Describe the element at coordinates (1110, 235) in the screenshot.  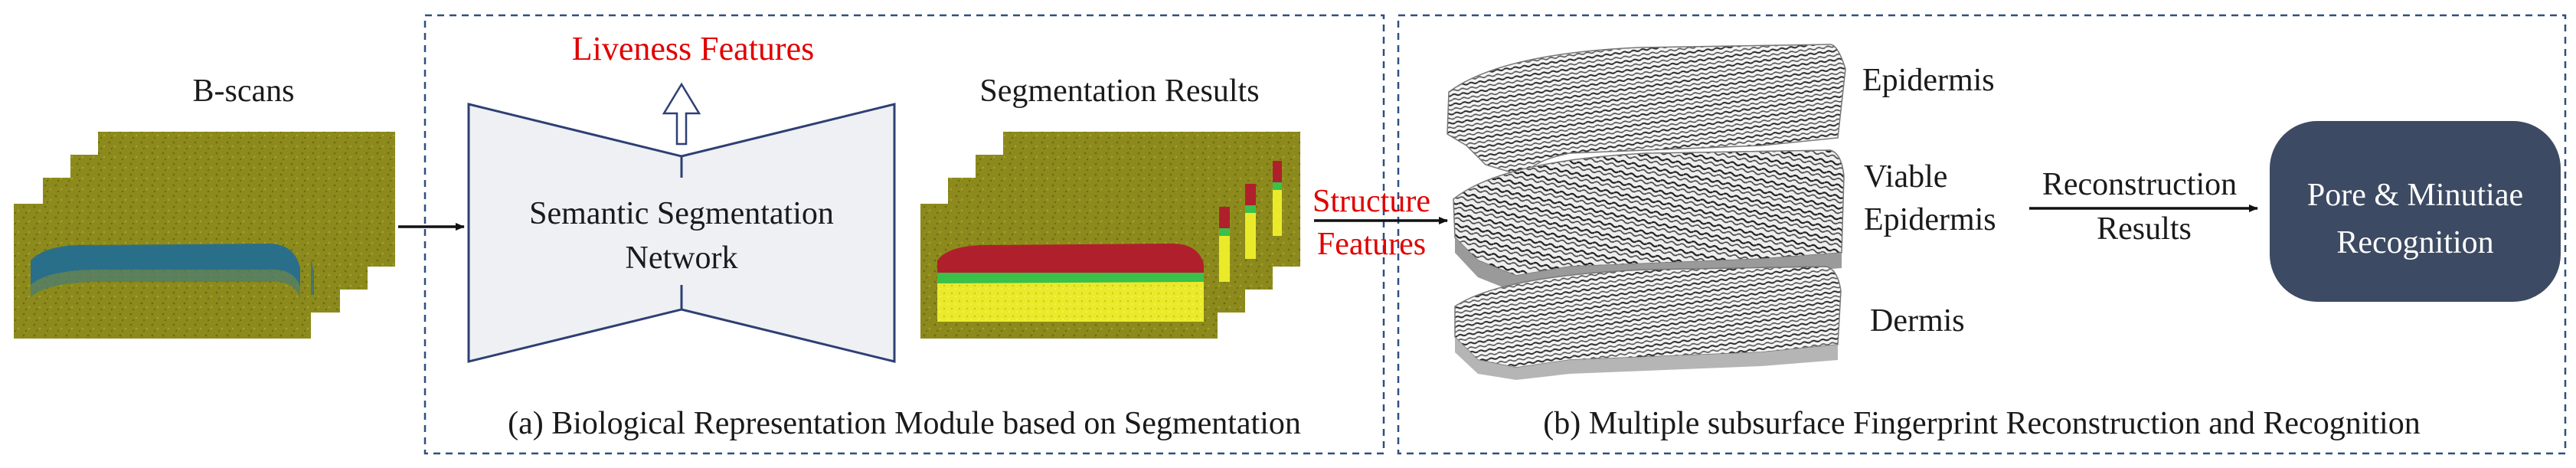
I see `segmentation-stack` at that location.